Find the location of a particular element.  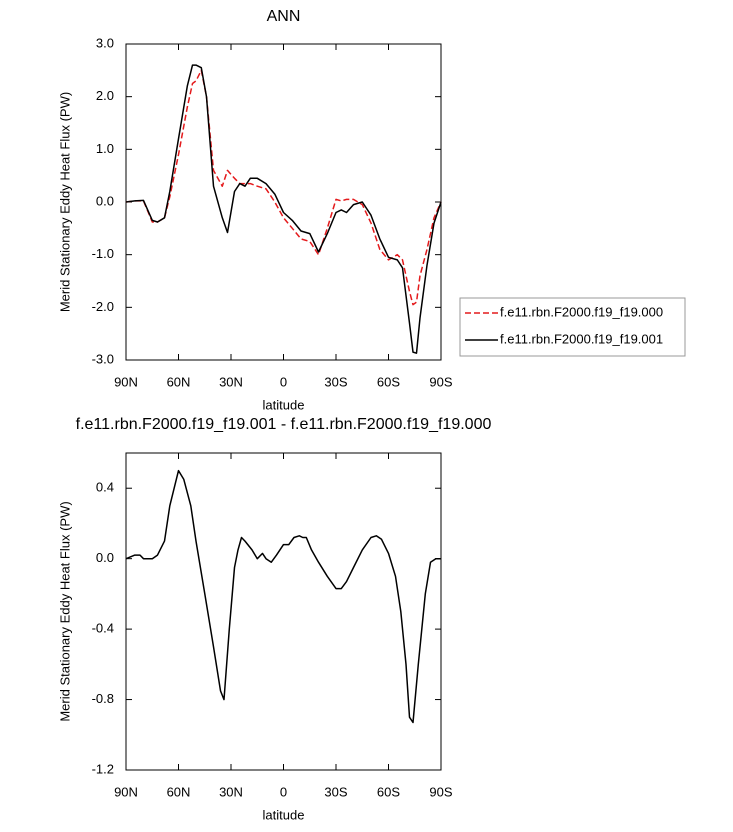

chart-title: ANN is located at coordinates (284, 16).